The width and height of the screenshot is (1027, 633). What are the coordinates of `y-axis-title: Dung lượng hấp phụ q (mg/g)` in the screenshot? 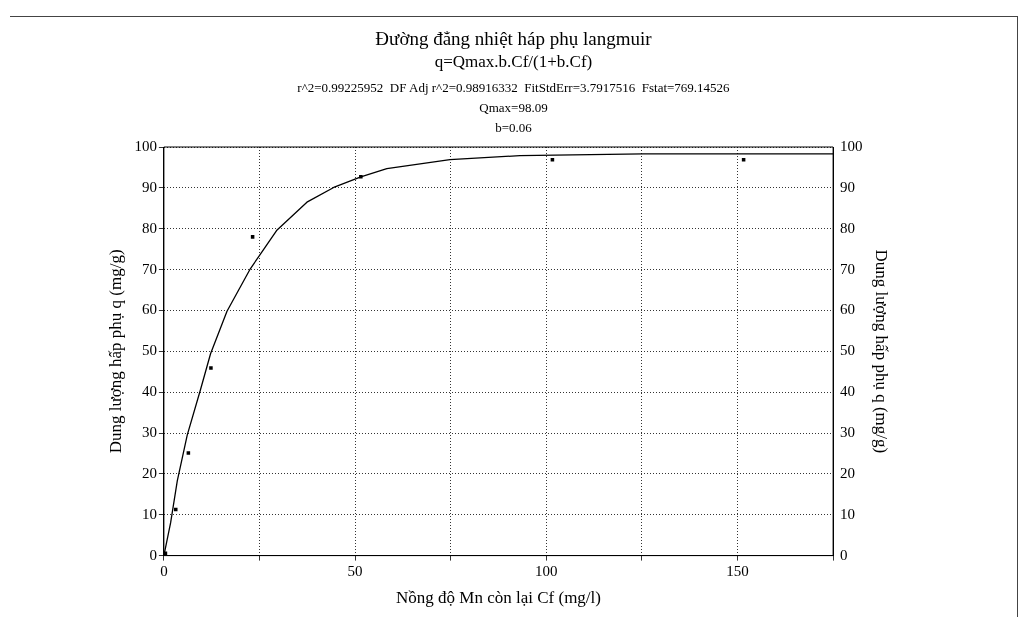 It's located at (115, 351).